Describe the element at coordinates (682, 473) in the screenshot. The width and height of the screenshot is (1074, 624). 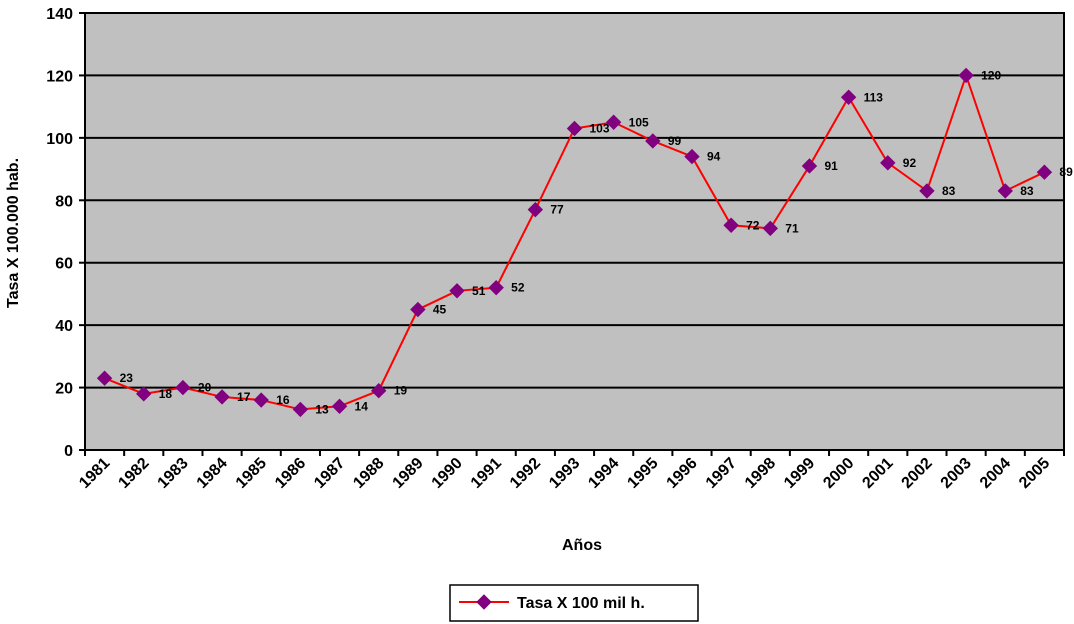
I see `x-tick-label: 1996` at that location.